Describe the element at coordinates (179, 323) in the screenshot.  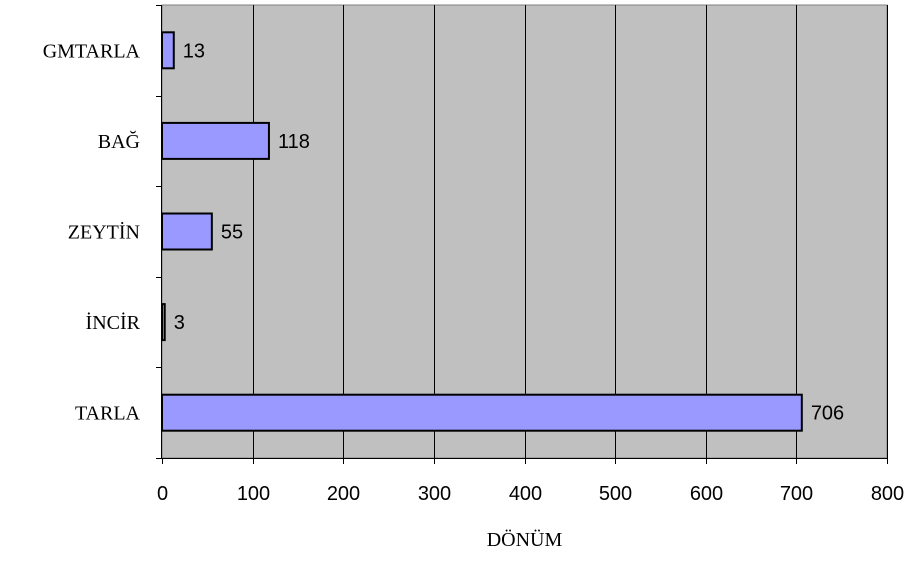
I see `data-label: 3` at that location.